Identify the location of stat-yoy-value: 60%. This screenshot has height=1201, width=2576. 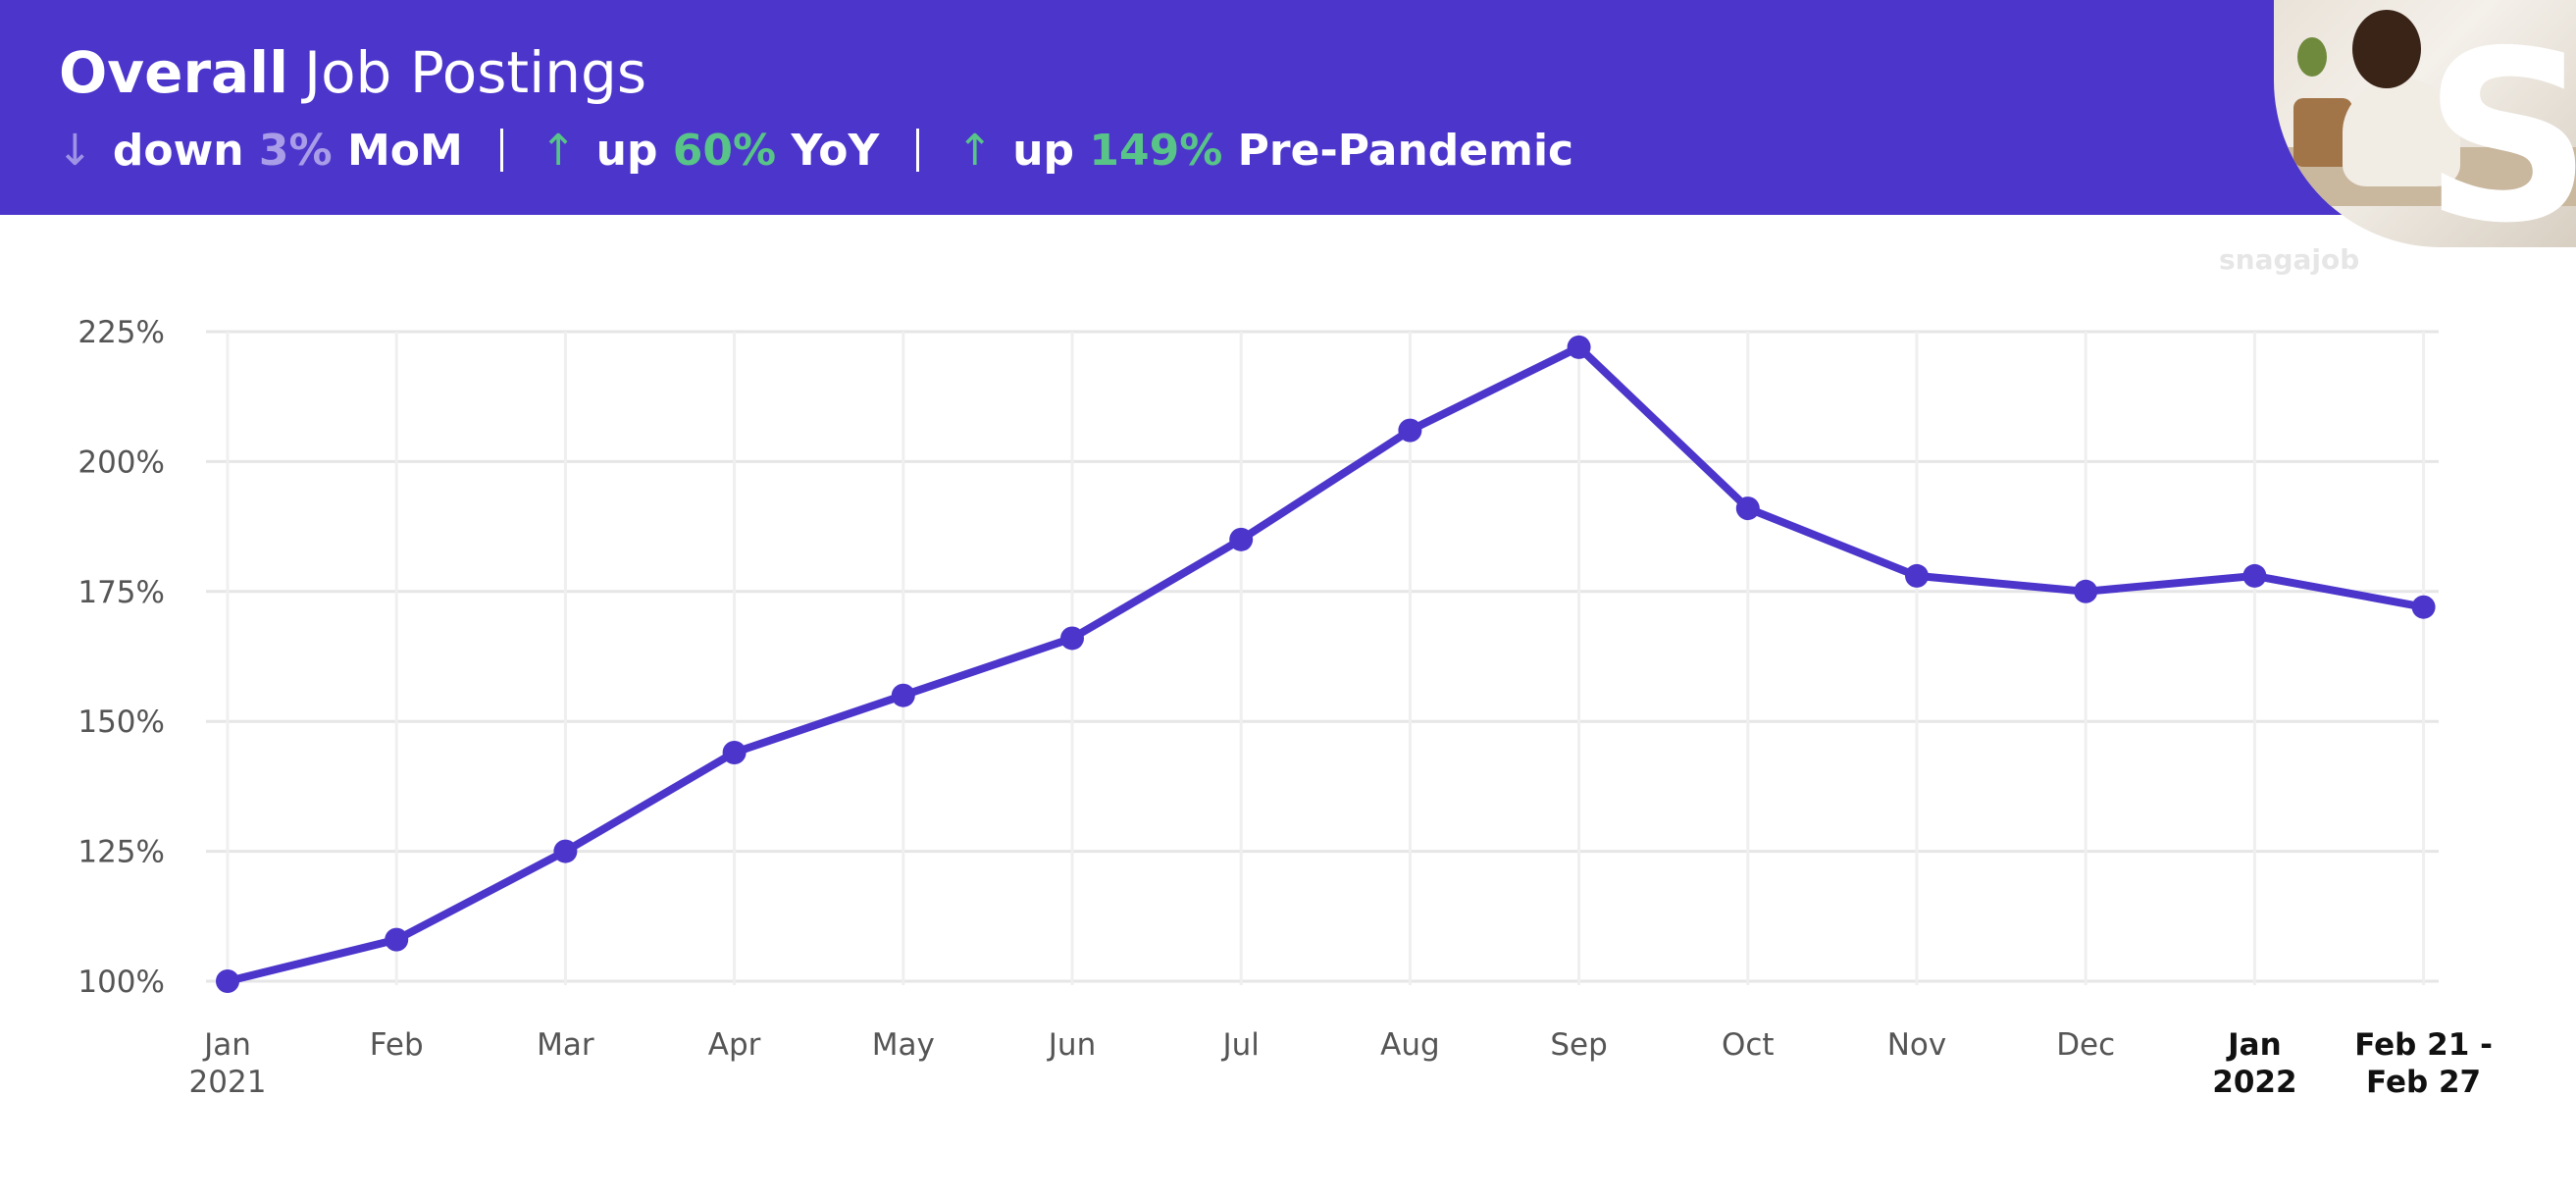
(724, 150).